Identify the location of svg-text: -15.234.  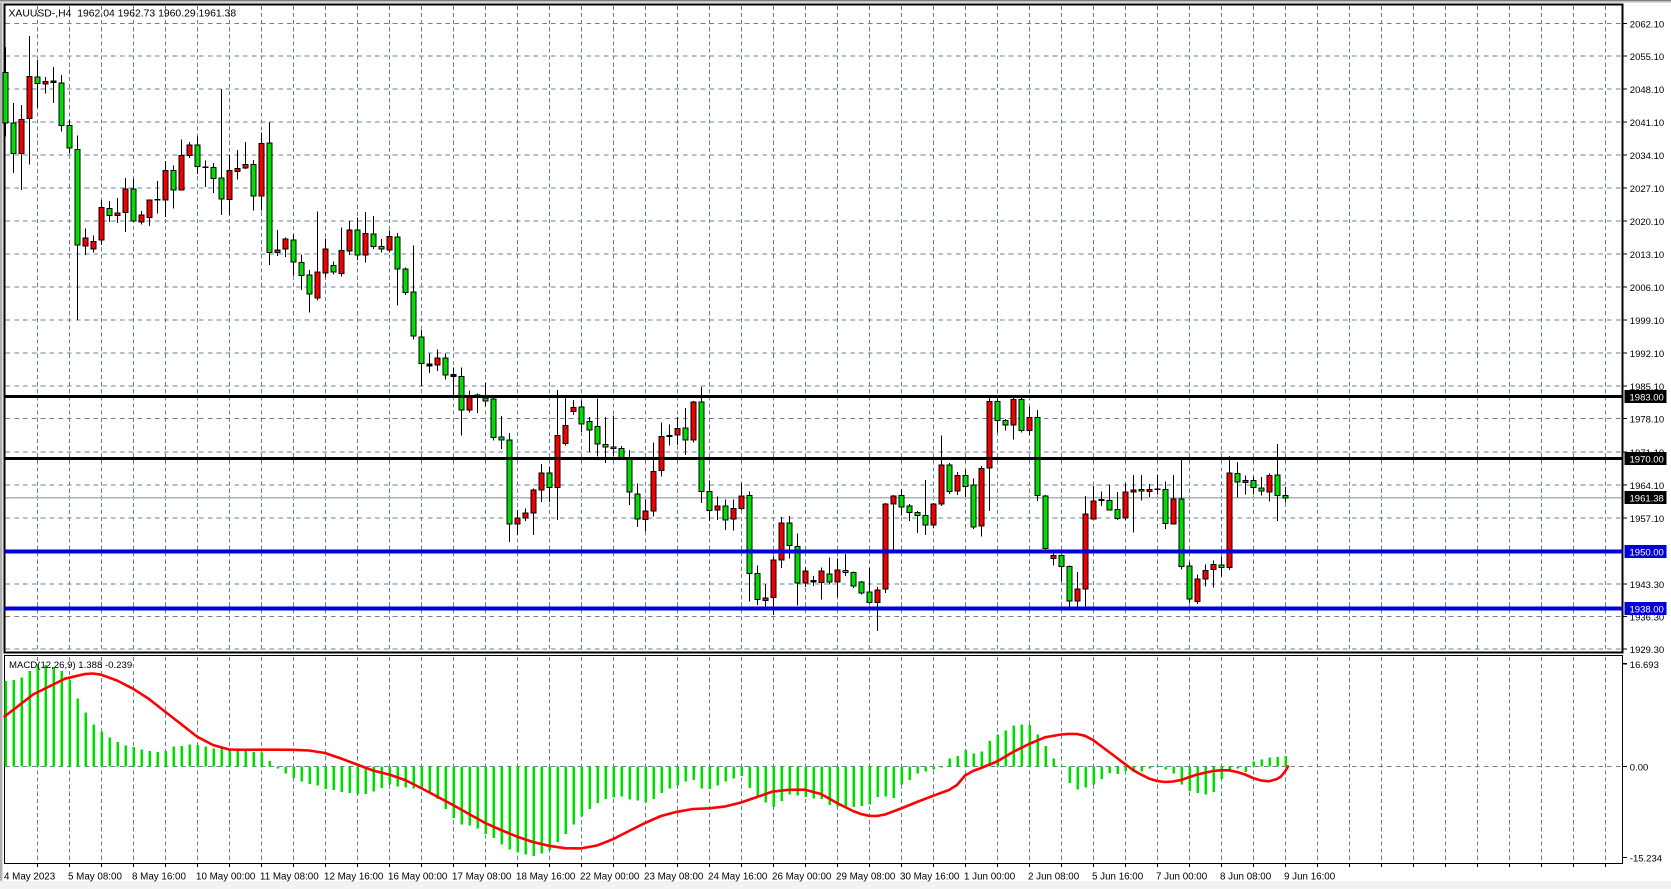
(1646, 859).